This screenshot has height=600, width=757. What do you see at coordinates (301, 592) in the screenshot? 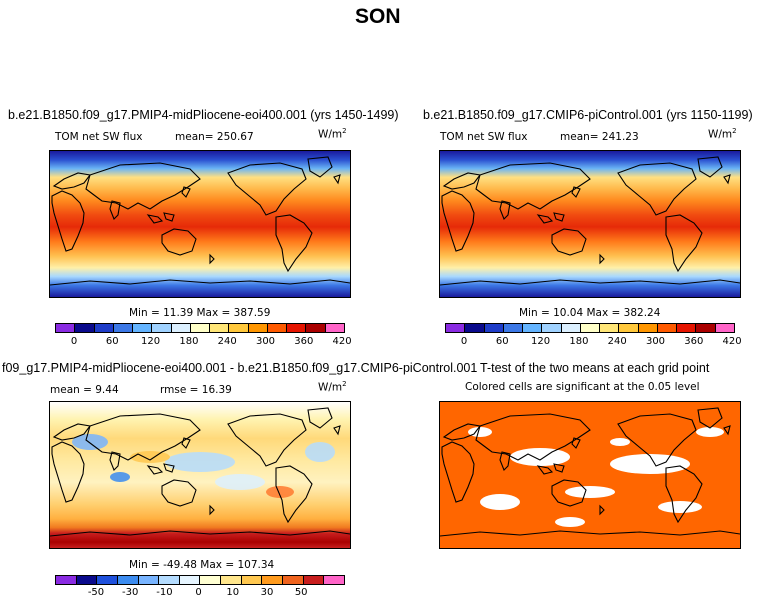
I see `colorbar-tick-label: 50` at bounding box center [301, 592].